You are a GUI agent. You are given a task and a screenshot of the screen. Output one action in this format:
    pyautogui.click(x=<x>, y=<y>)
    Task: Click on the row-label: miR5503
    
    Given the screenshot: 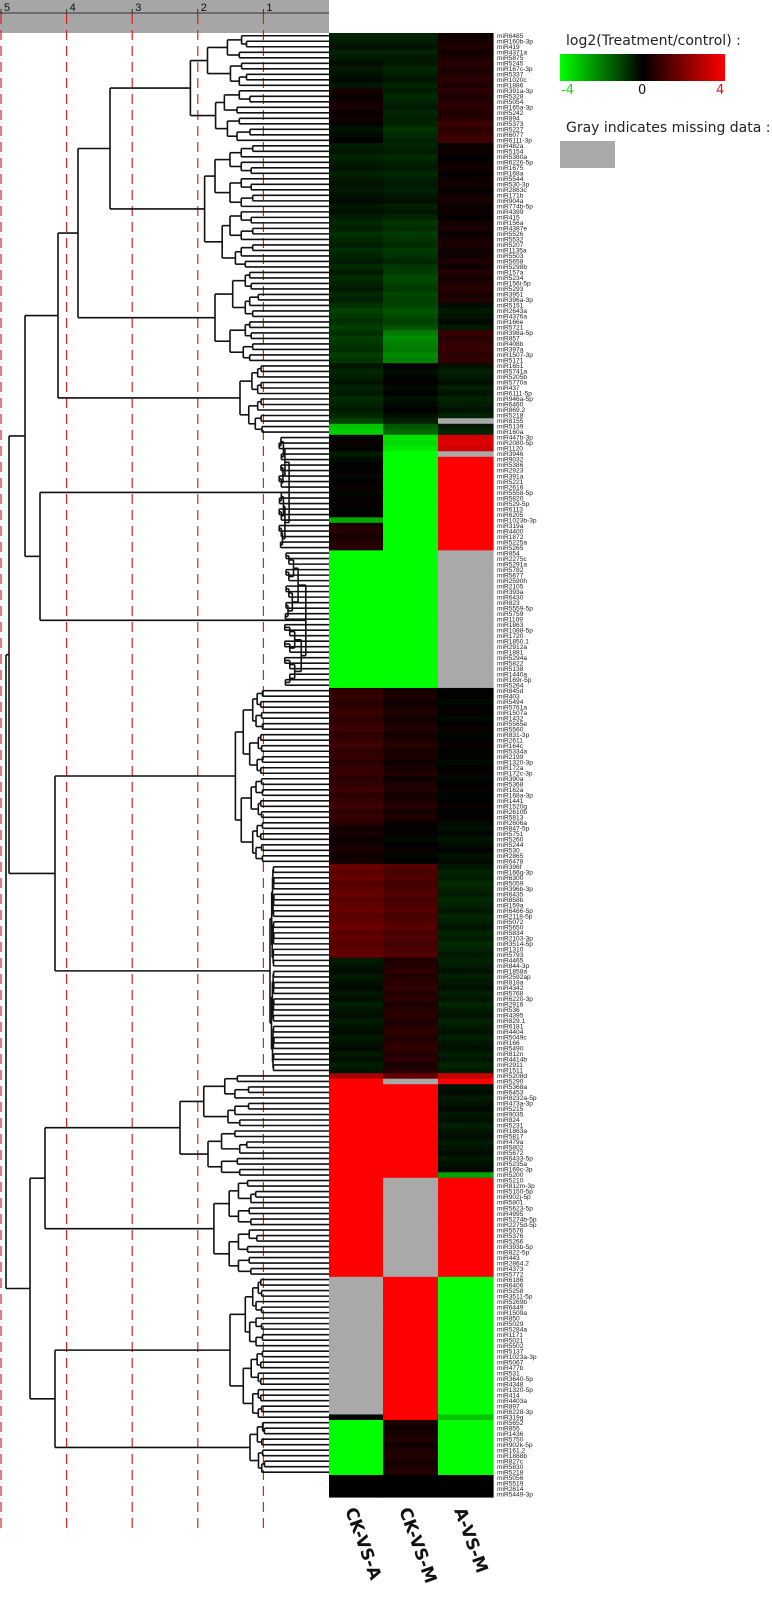 What is the action you would take?
    pyautogui.click(x=510, y=256)
    